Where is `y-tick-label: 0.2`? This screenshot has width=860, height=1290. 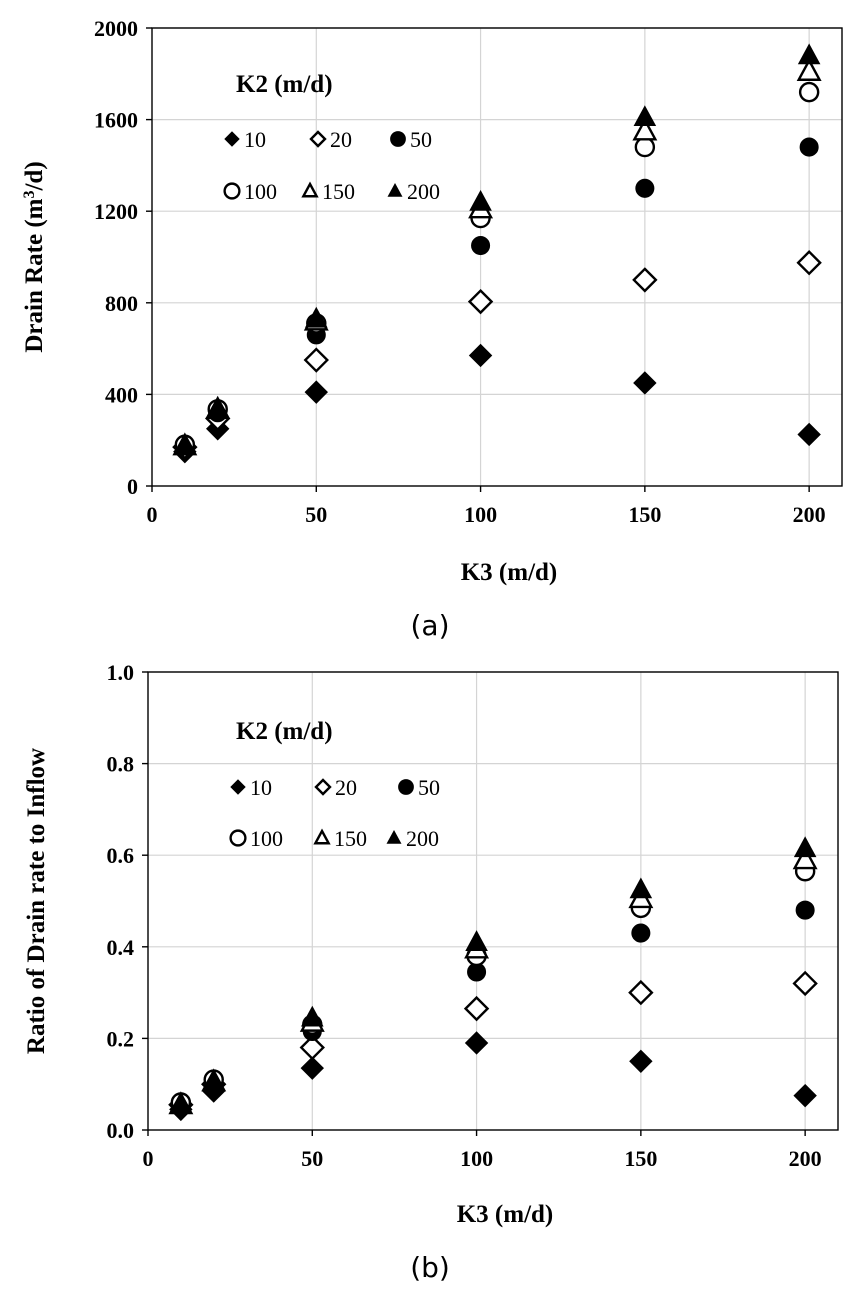 y-tick-label: 0.2 is located at coordinates (121, 1038).